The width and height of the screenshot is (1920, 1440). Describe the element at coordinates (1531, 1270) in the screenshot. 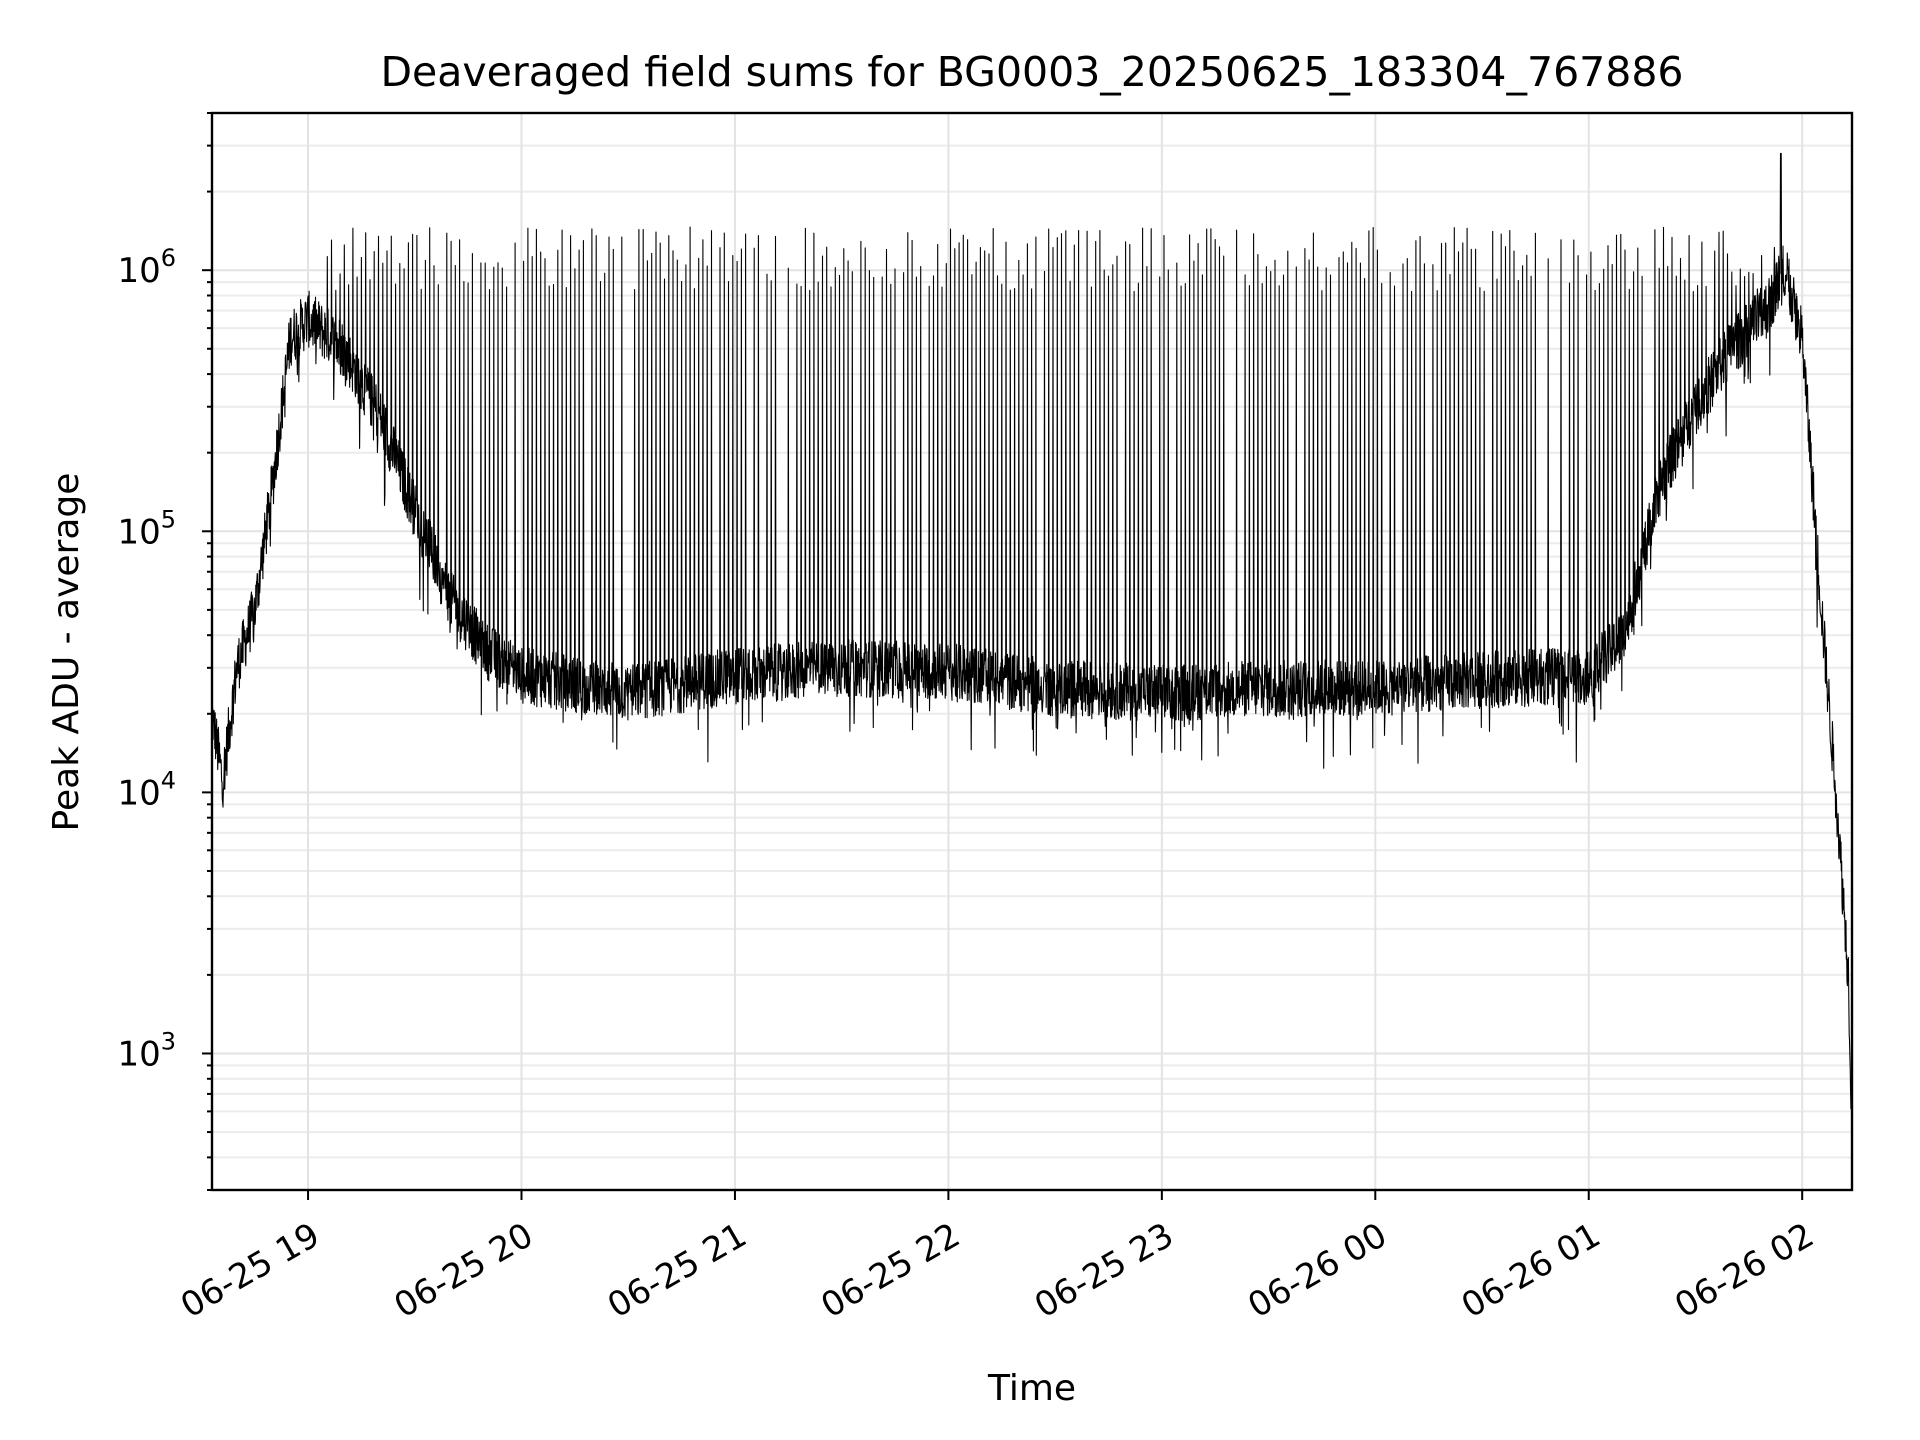

I see `x-tick-label: 06-26 01` at that location.